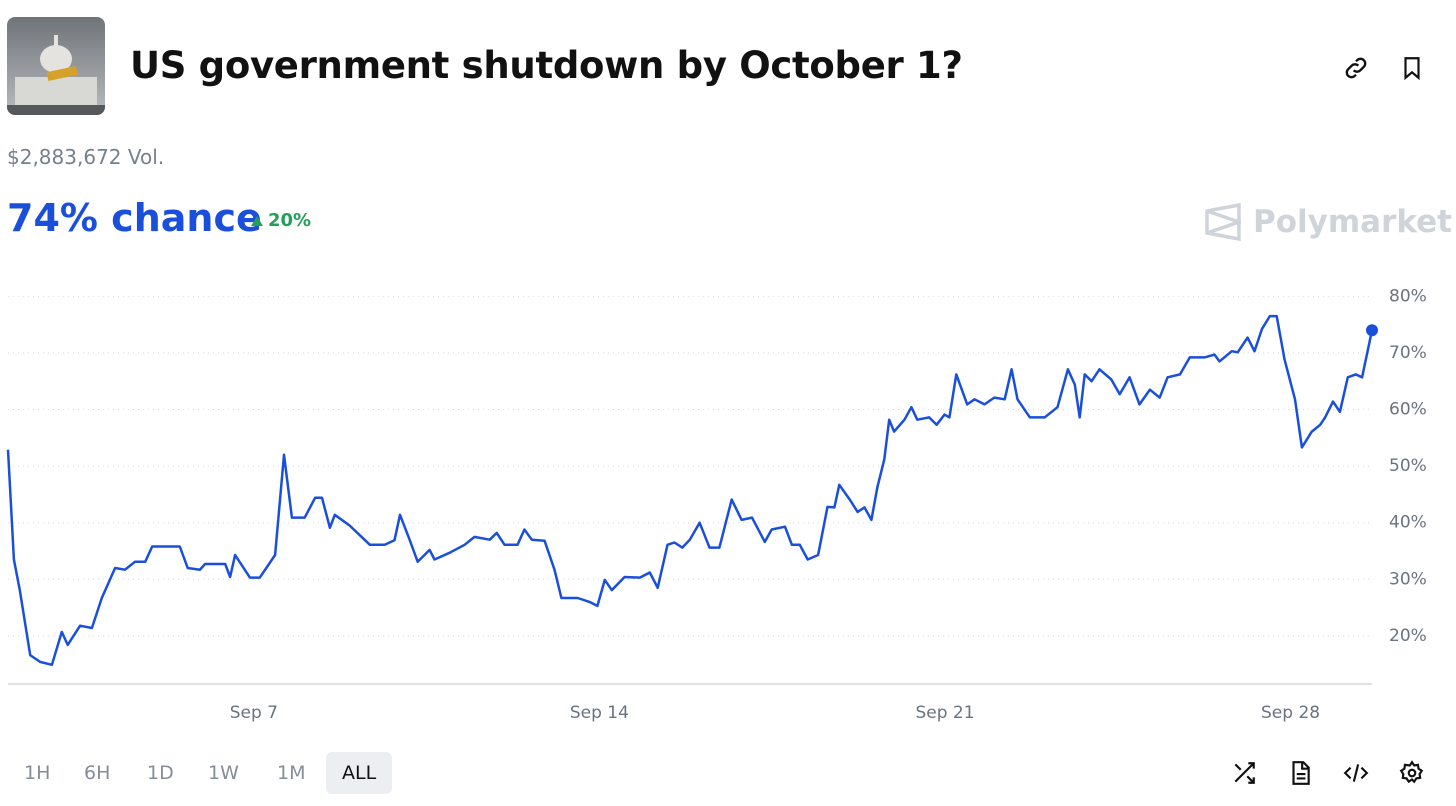 The width and height of the screenshot is (1456, 806). What do you see at coordinates (56, 66) in the screenshot?
I see `market-thumbnail` at bounding box center [56, 66].